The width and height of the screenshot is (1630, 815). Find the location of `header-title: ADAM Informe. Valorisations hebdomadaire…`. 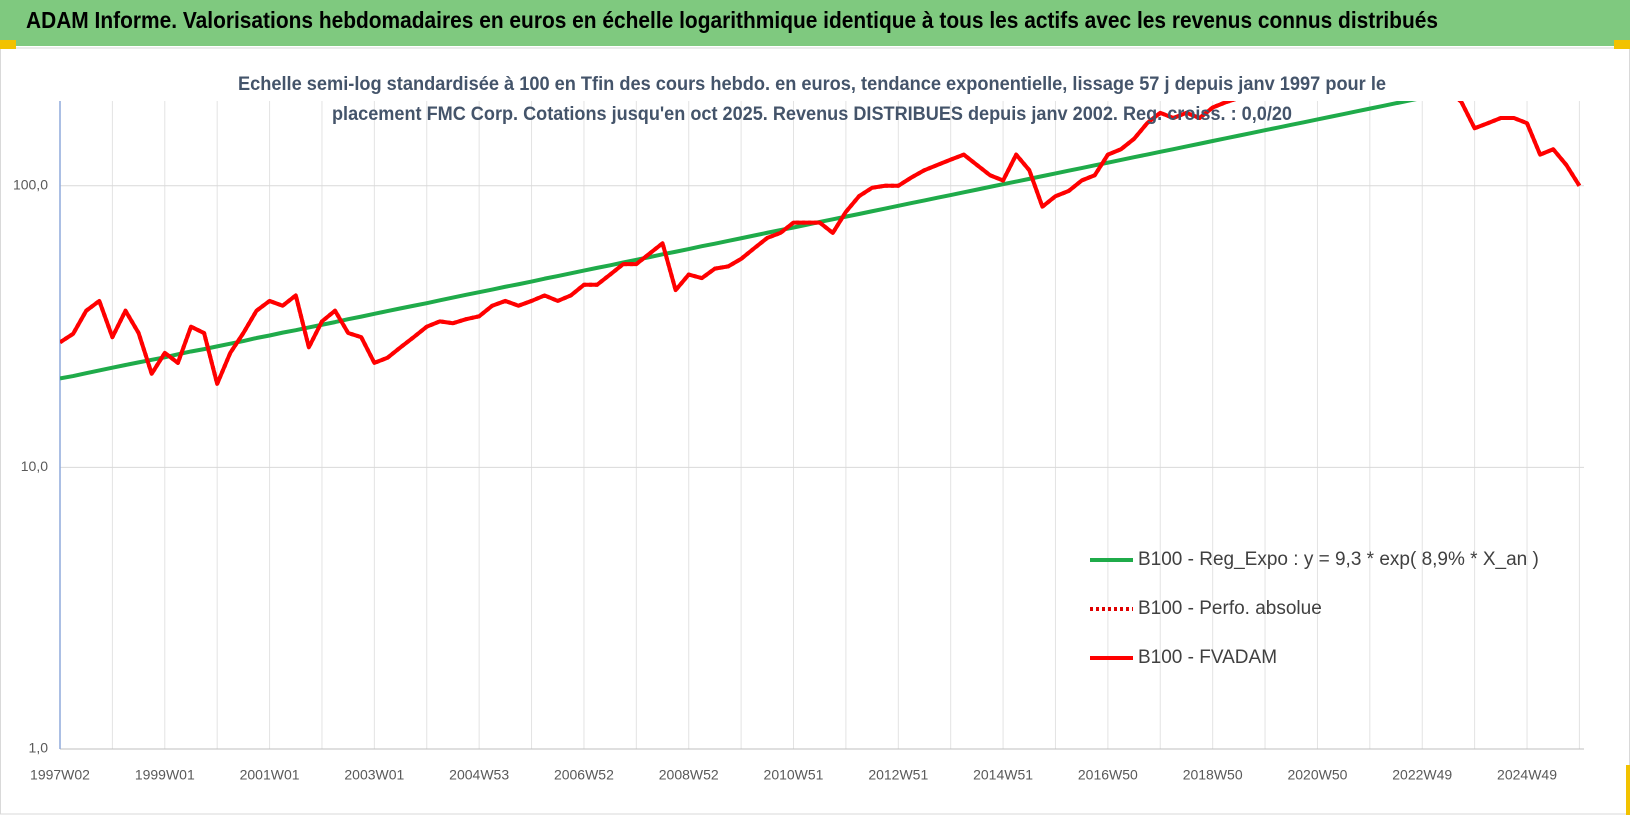

header-title: ADAM Informe. Valorisations hebdomadaire… is located at coordinates (732, 20).